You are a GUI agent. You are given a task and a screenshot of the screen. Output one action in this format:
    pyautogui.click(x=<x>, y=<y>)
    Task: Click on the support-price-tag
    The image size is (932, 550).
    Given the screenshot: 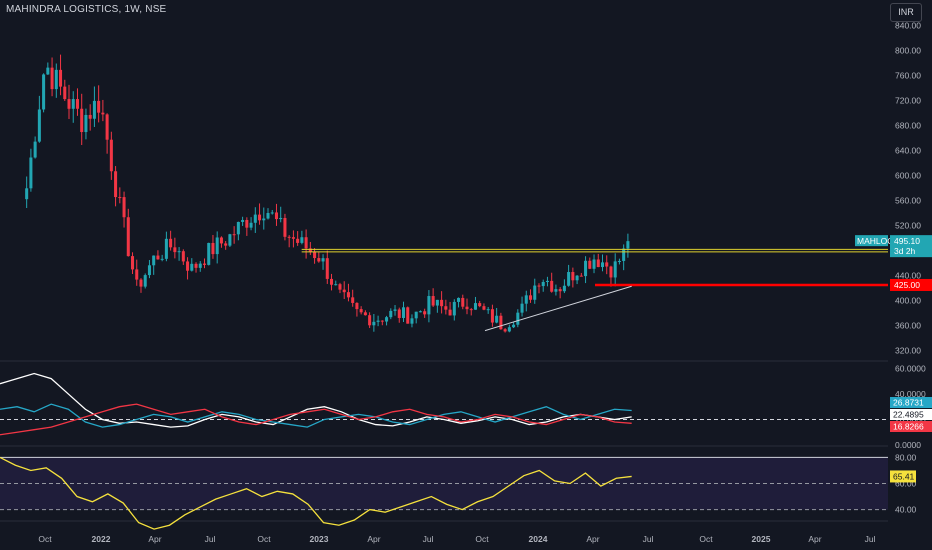 What is the action you would take?
    pyautogui.click(x=911, y=284)
    